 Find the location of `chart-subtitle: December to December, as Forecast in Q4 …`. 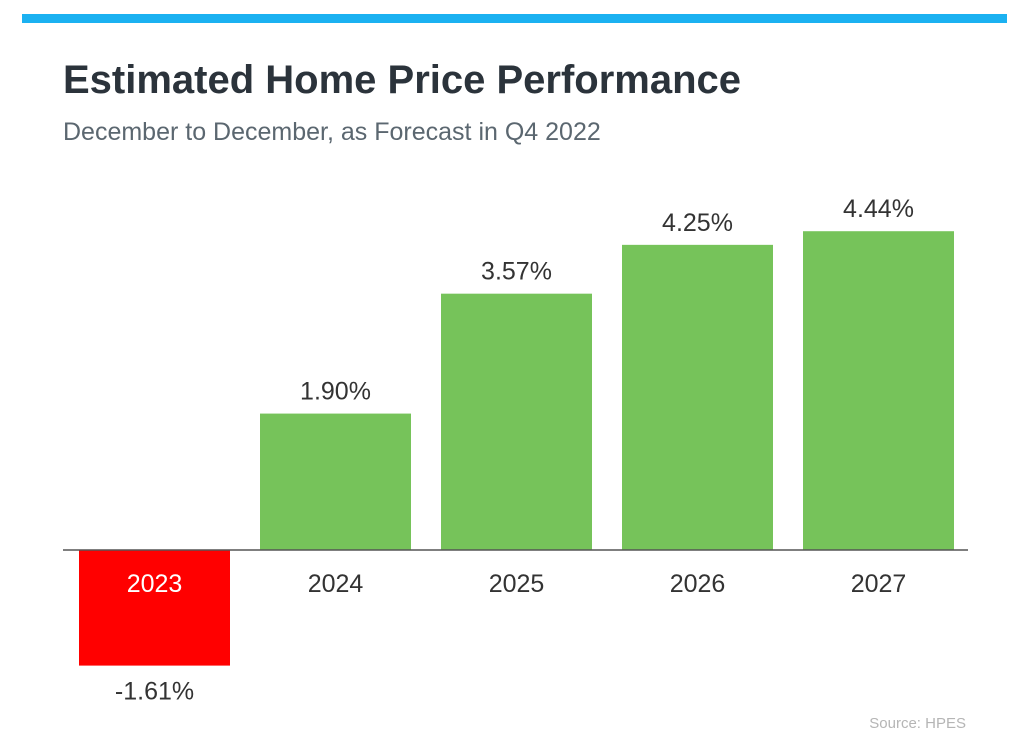

chart-subtitle: December to December, as Forecast in Q4 … is located at coordinates (332, 132).